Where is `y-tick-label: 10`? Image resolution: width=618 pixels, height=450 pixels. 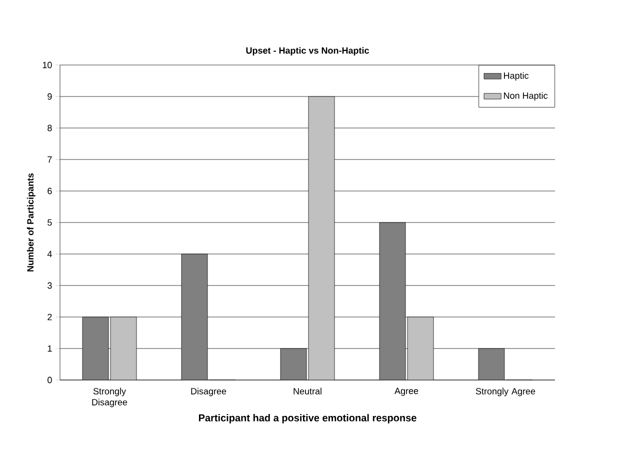 y-tick-label: 10 is located at coordinates (47, 65).